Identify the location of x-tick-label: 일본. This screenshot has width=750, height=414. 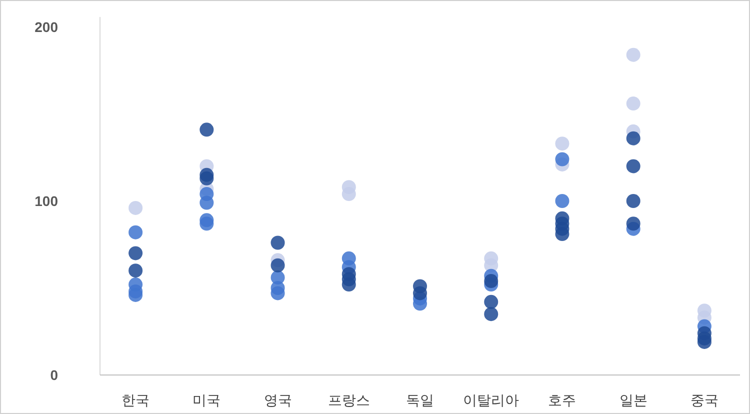
(633, 401).